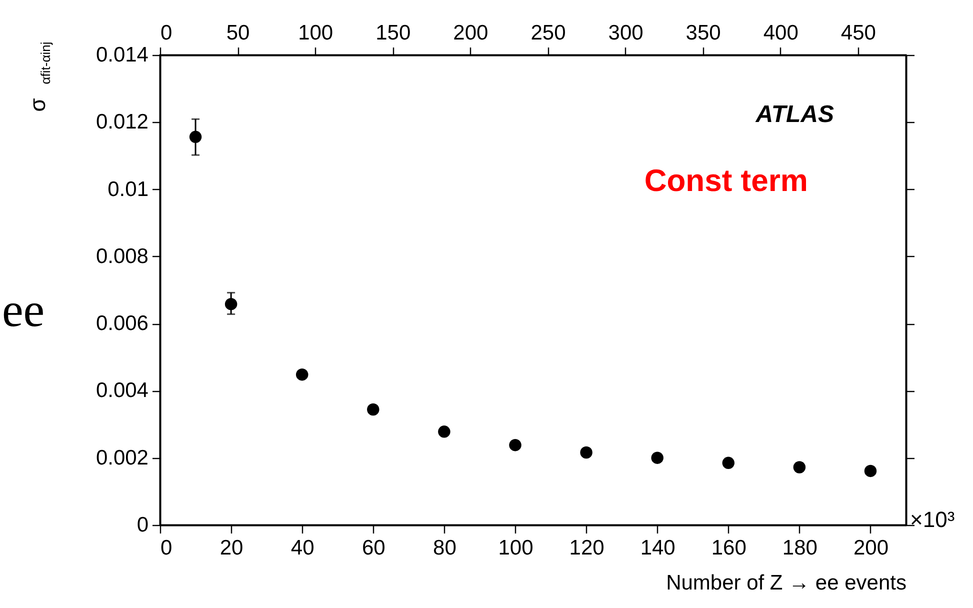 The image size is (973, 608). I want to click on y-tick-label: 0.008, so click(122, 256).